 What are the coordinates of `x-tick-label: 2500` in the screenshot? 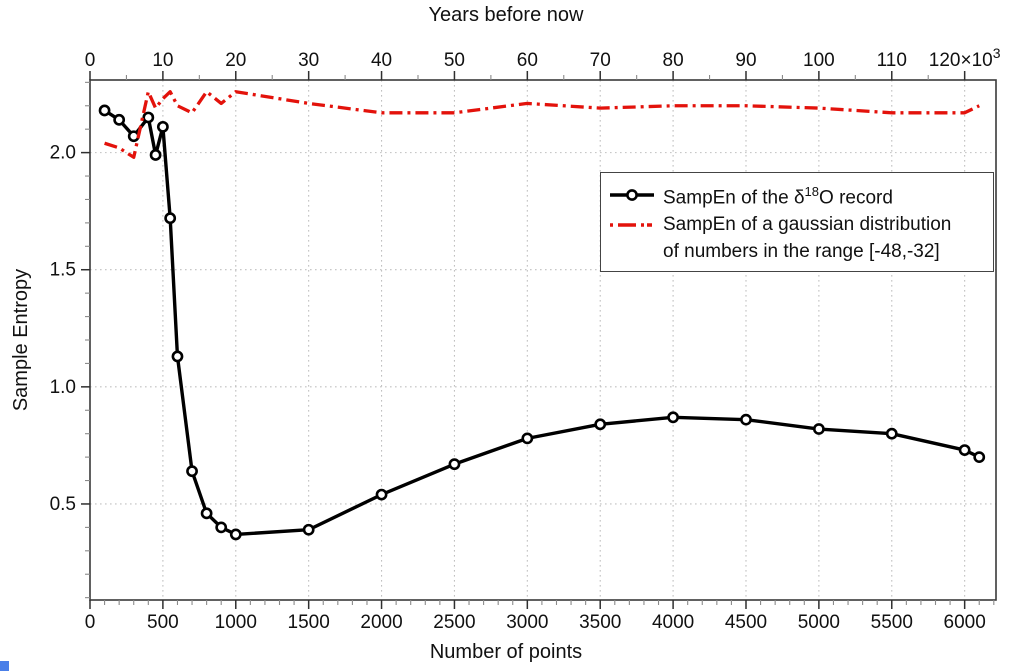 It's located at (454, 622).